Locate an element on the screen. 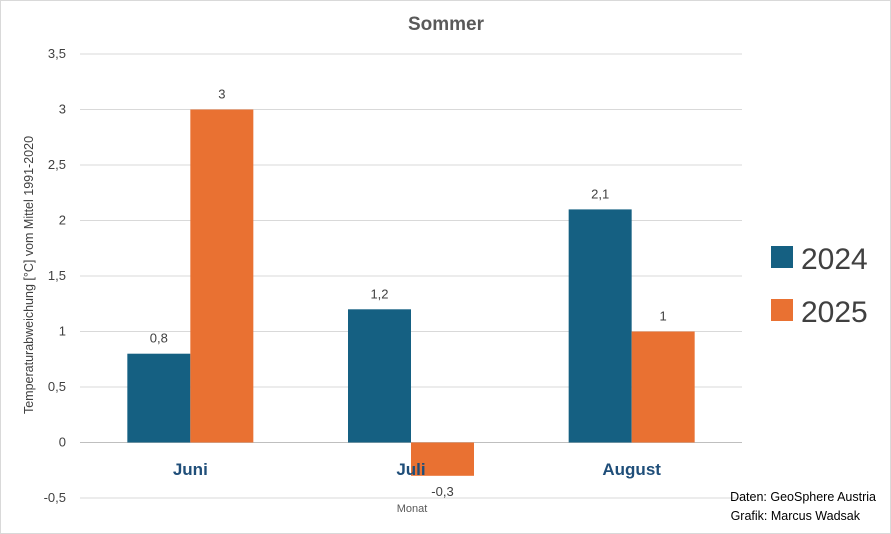 The height and width of the screenshot is (534, 891). legend-label: 2024 is located at coordinates (834, 259).